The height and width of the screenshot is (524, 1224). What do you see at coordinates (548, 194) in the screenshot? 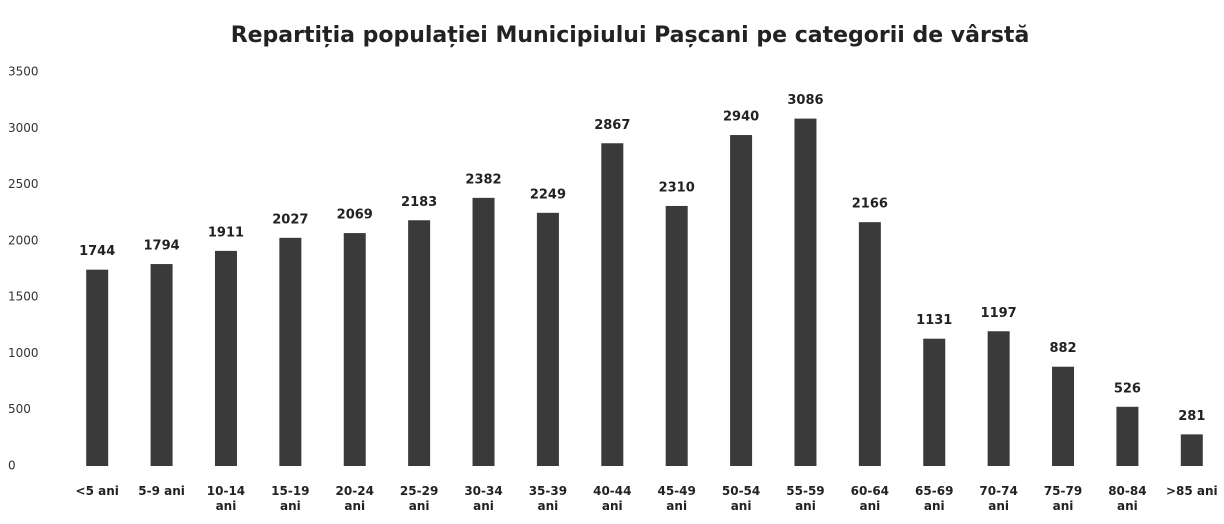
I see `value-label: 2249` at bounding box center [548, 194].